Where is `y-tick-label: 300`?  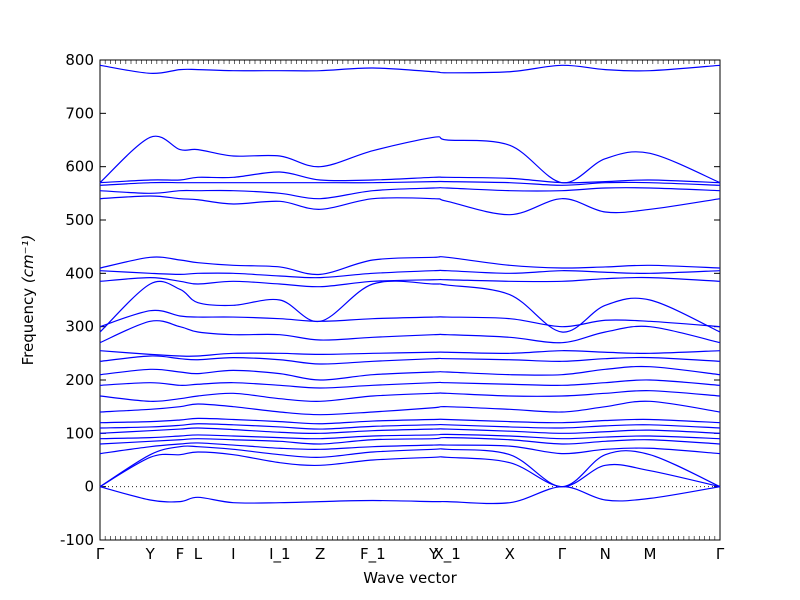 y-tick-label: 300 is located at coordinates (79, 327).